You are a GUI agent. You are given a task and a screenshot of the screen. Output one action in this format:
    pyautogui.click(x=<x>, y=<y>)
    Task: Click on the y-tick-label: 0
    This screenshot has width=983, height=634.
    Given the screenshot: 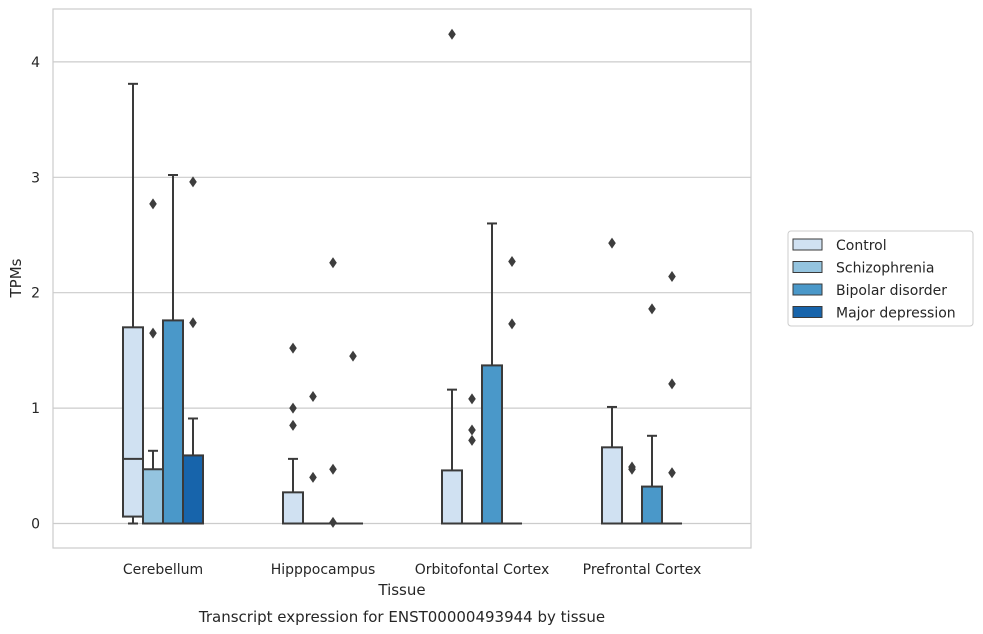 What is the action you would take?
    pyautogui.click(x=35, y=525)
    